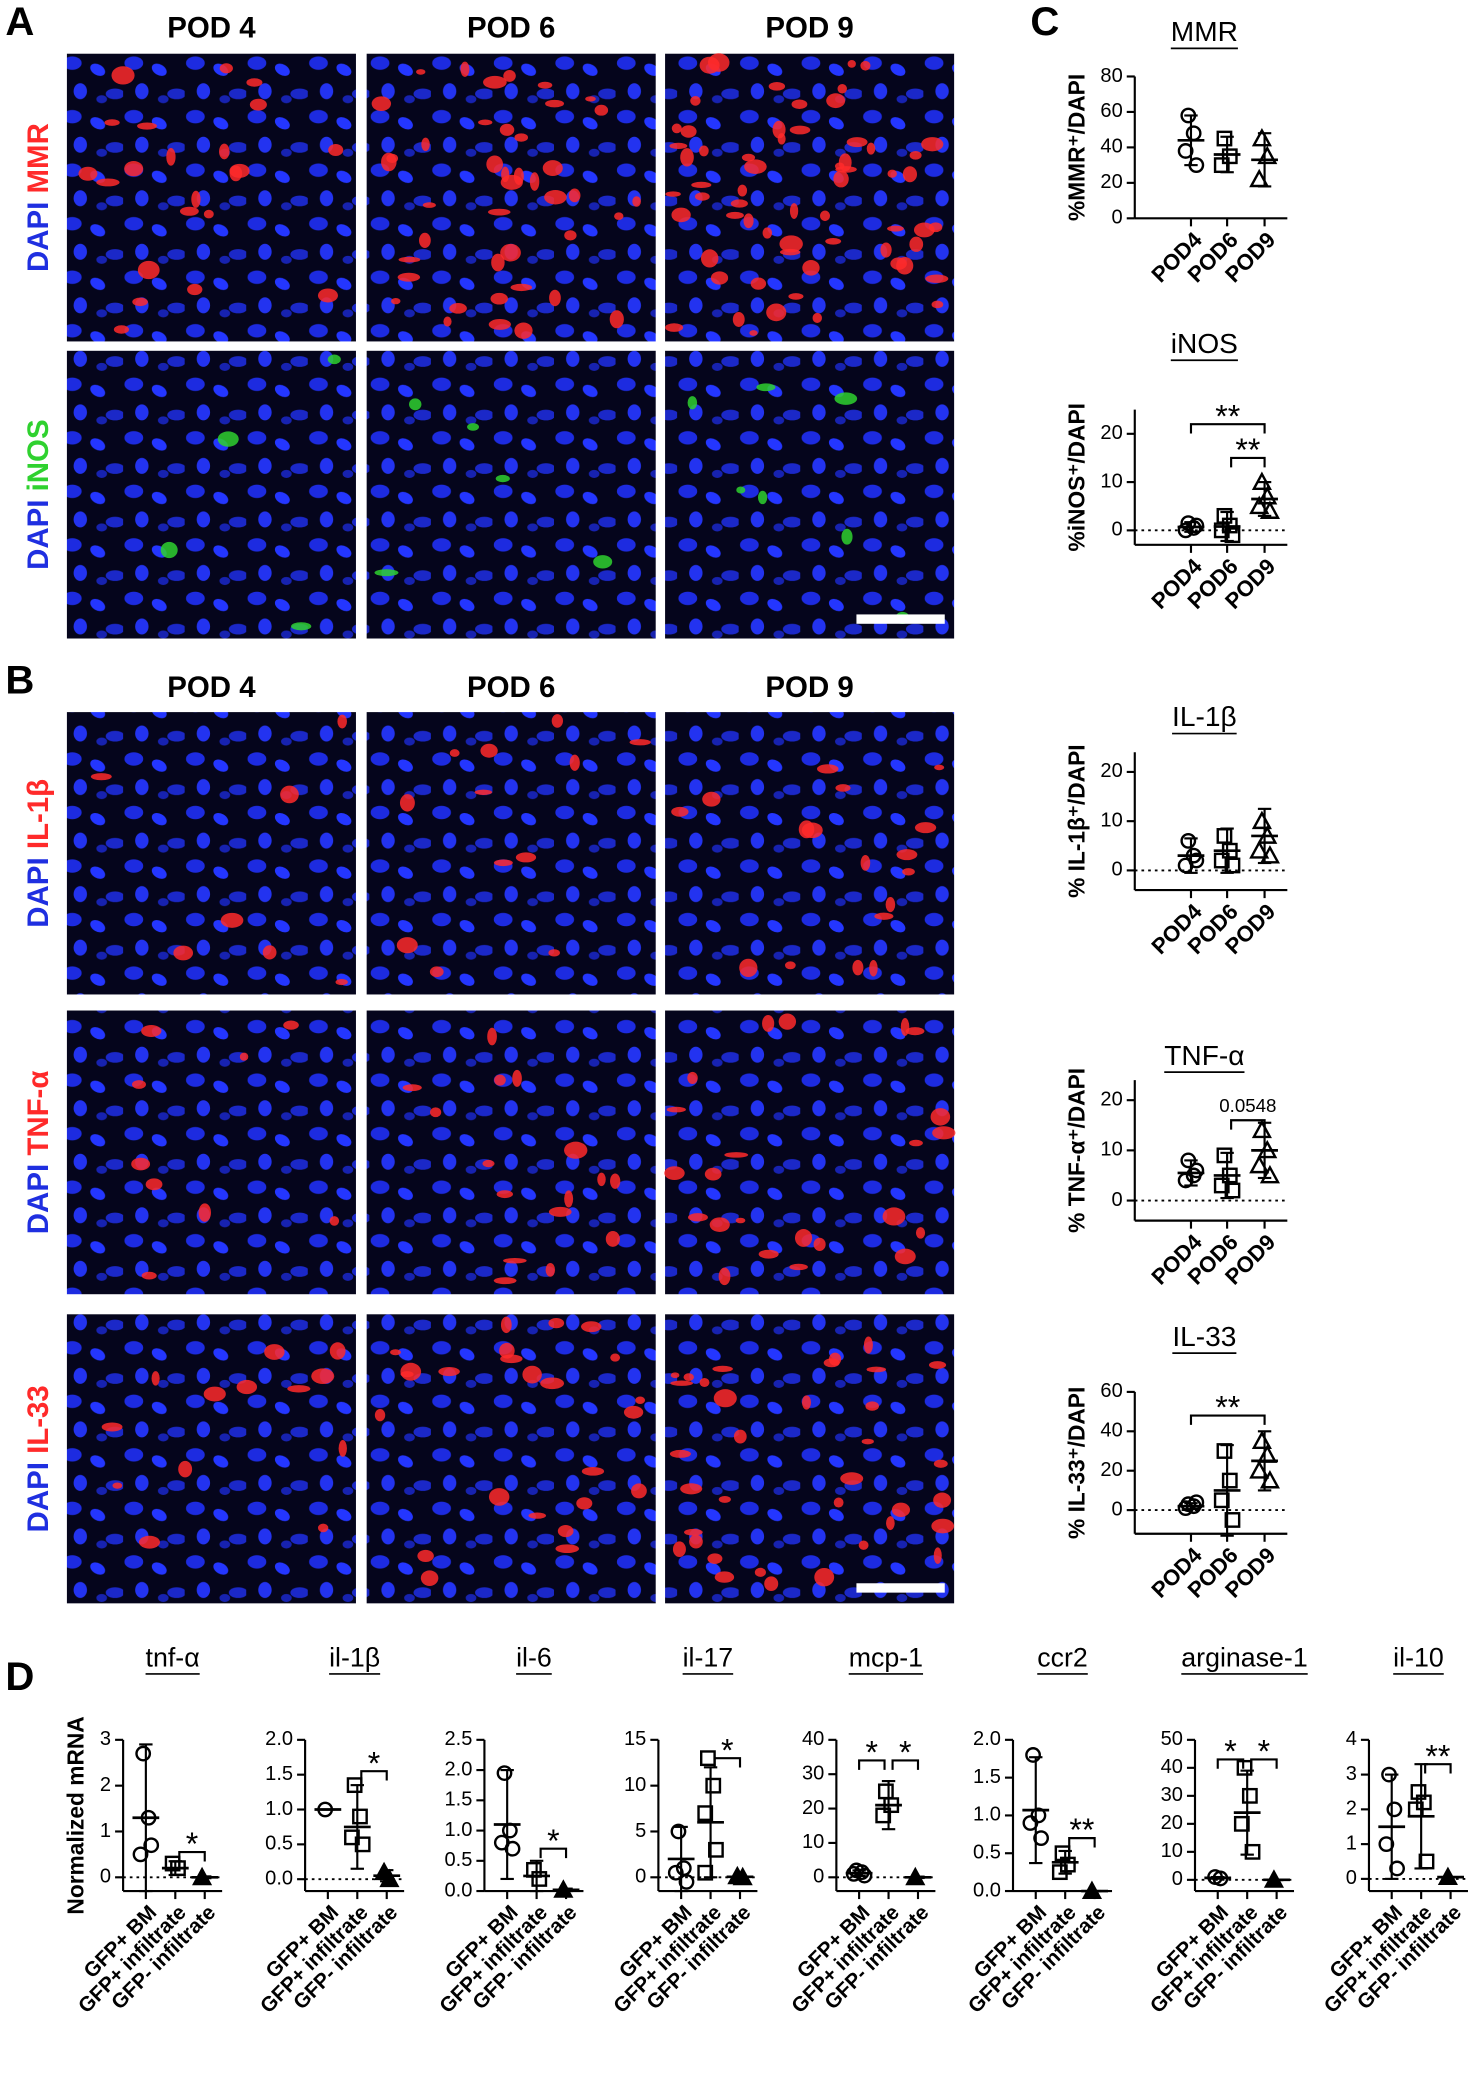  Describe the element at coordinates (1062, 1658) in the screenshot. I see `chart-title: ccr2` at that location.